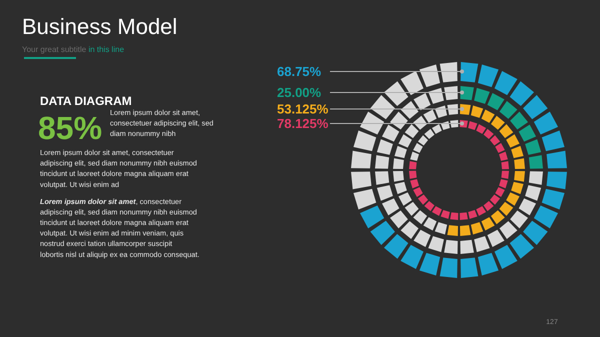  I want to click on data-label: 68.75%, so click(299, 71).